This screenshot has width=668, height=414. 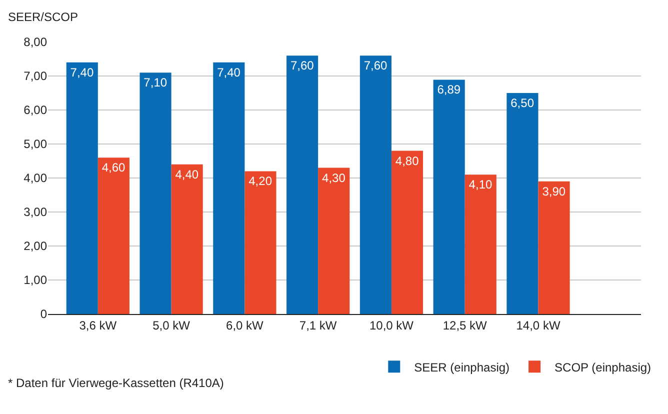 What do you see at coordinates (43, 17) in the screenshot?
I see `y-axis-title: SEER/SCOP` at bounding box center [43, 17].